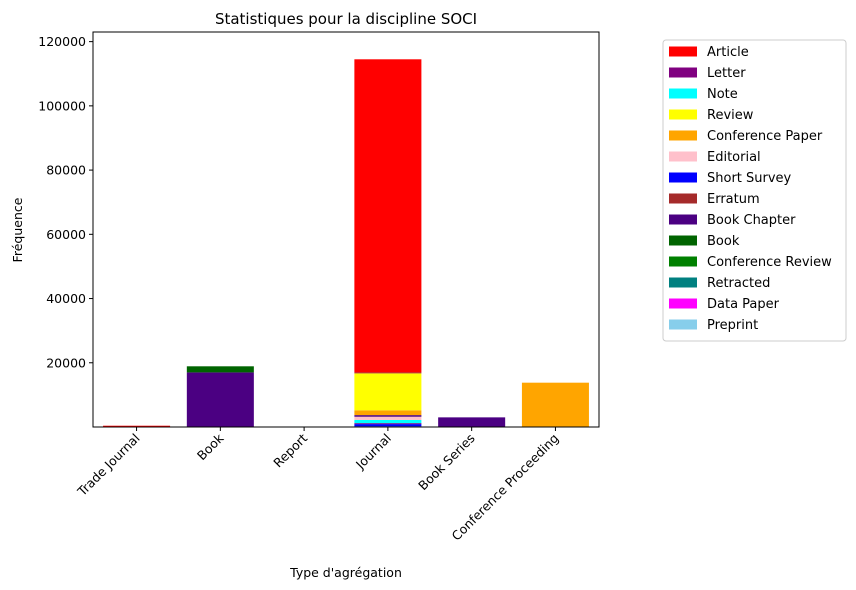 The image size is (856, 590). What do you see at coordinates (726, 73) in the screenshot?
I see `legend-label: Letter` at bounding box center [726, 73].